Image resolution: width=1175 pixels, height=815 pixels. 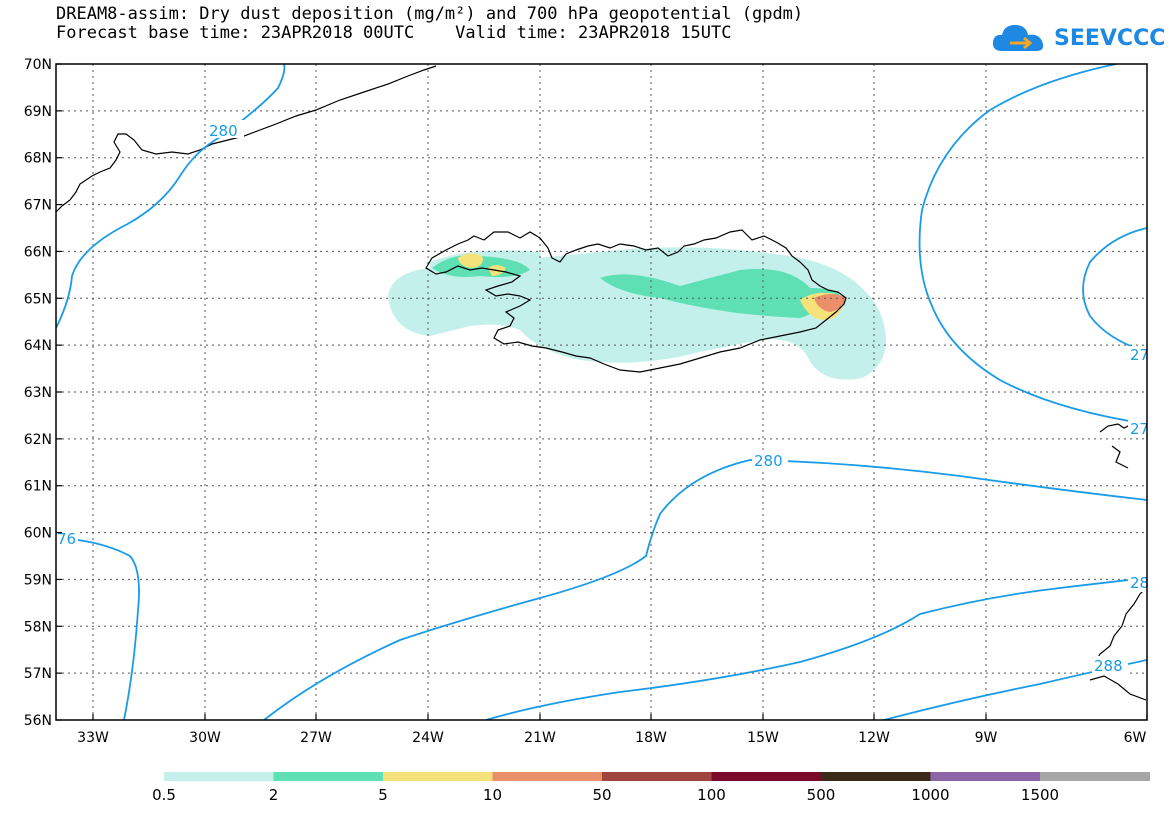 I want to click on contour-west-trough, so click(x=98, y=628).